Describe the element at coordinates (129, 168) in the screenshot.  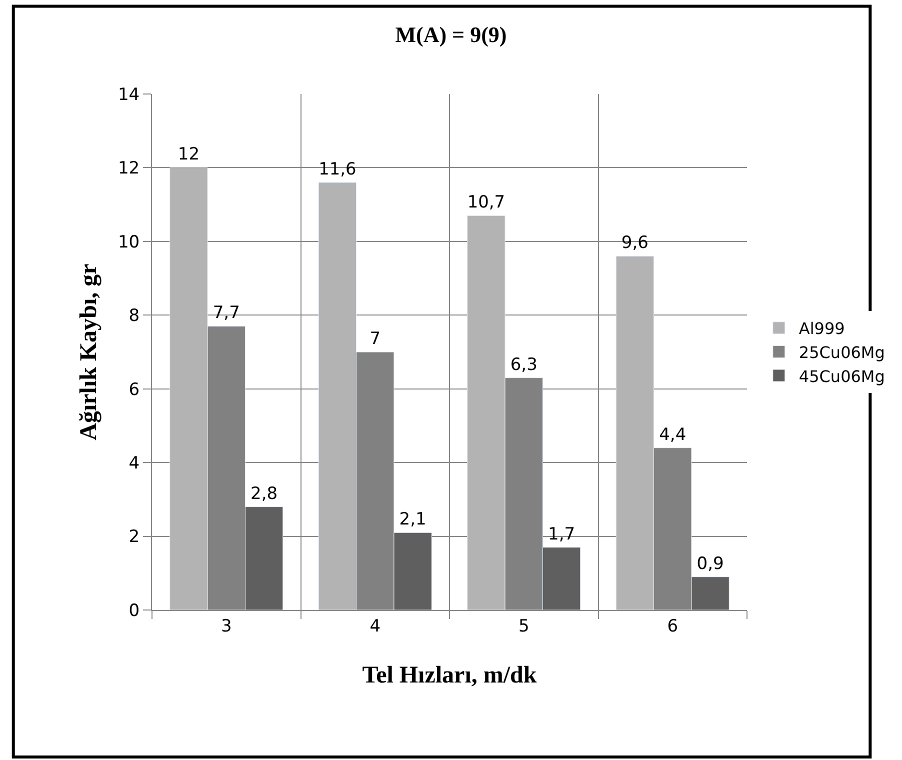
I see `y-tick-label: 12` at that location.